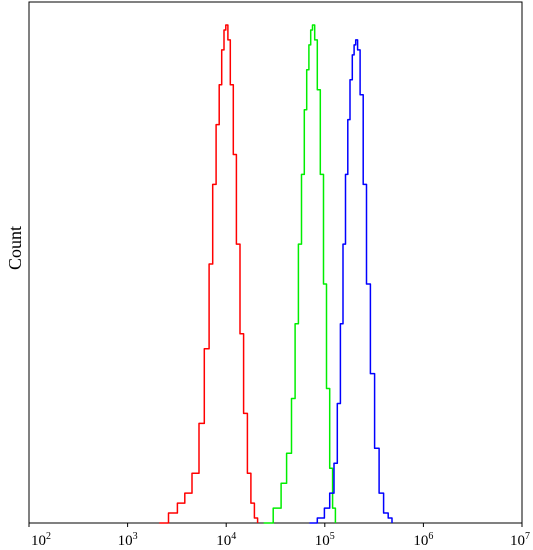  Describe the element at coordinates (128, 540) in the screenshot. I see `x-tick-label: 10³` at that location.